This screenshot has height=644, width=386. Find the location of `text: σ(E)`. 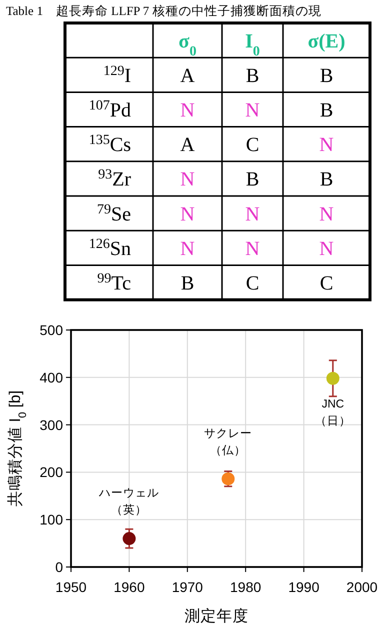

text: σ(E) is located at coordinates (327, 41).